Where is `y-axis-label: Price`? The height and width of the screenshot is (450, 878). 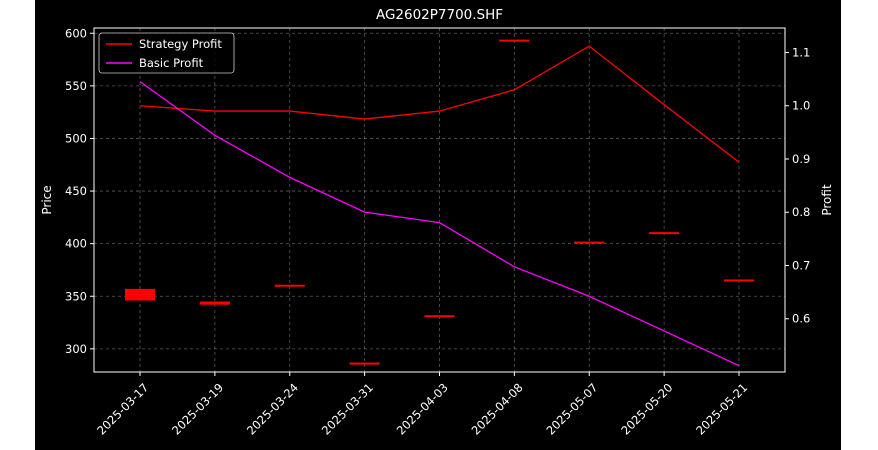
y-axis-label: Price is located at coordinates (47, 199).